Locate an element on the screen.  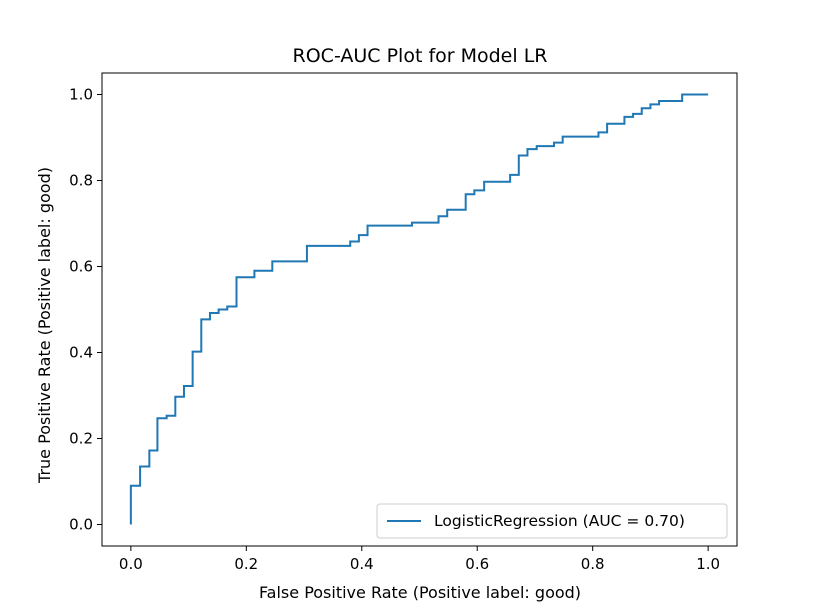
y-tick-label: 0.8 is located at coordinates (81, 181).